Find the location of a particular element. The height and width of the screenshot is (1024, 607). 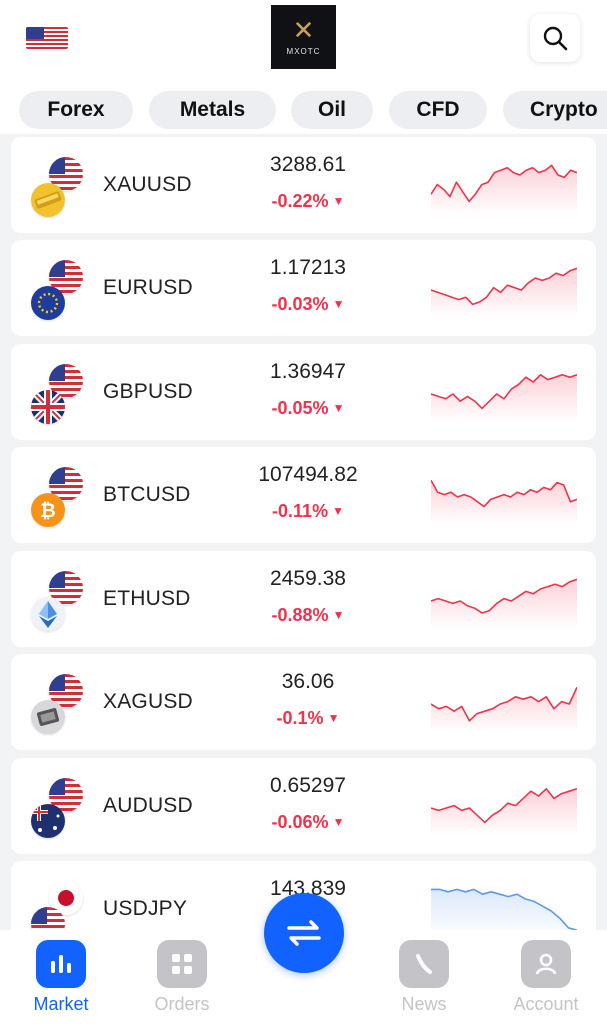

account-person-icon is located at coordinates (546, 964).